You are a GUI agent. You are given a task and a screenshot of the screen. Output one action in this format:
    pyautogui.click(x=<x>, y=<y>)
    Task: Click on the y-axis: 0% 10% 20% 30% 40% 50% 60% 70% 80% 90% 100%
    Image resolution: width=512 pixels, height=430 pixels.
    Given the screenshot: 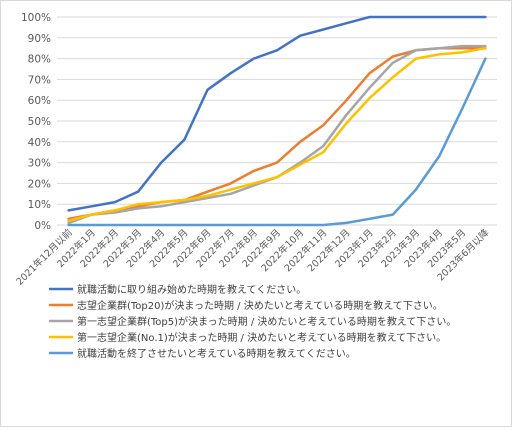 What is the action you would take?
    pyautogui.click(x=36, y=122)
    